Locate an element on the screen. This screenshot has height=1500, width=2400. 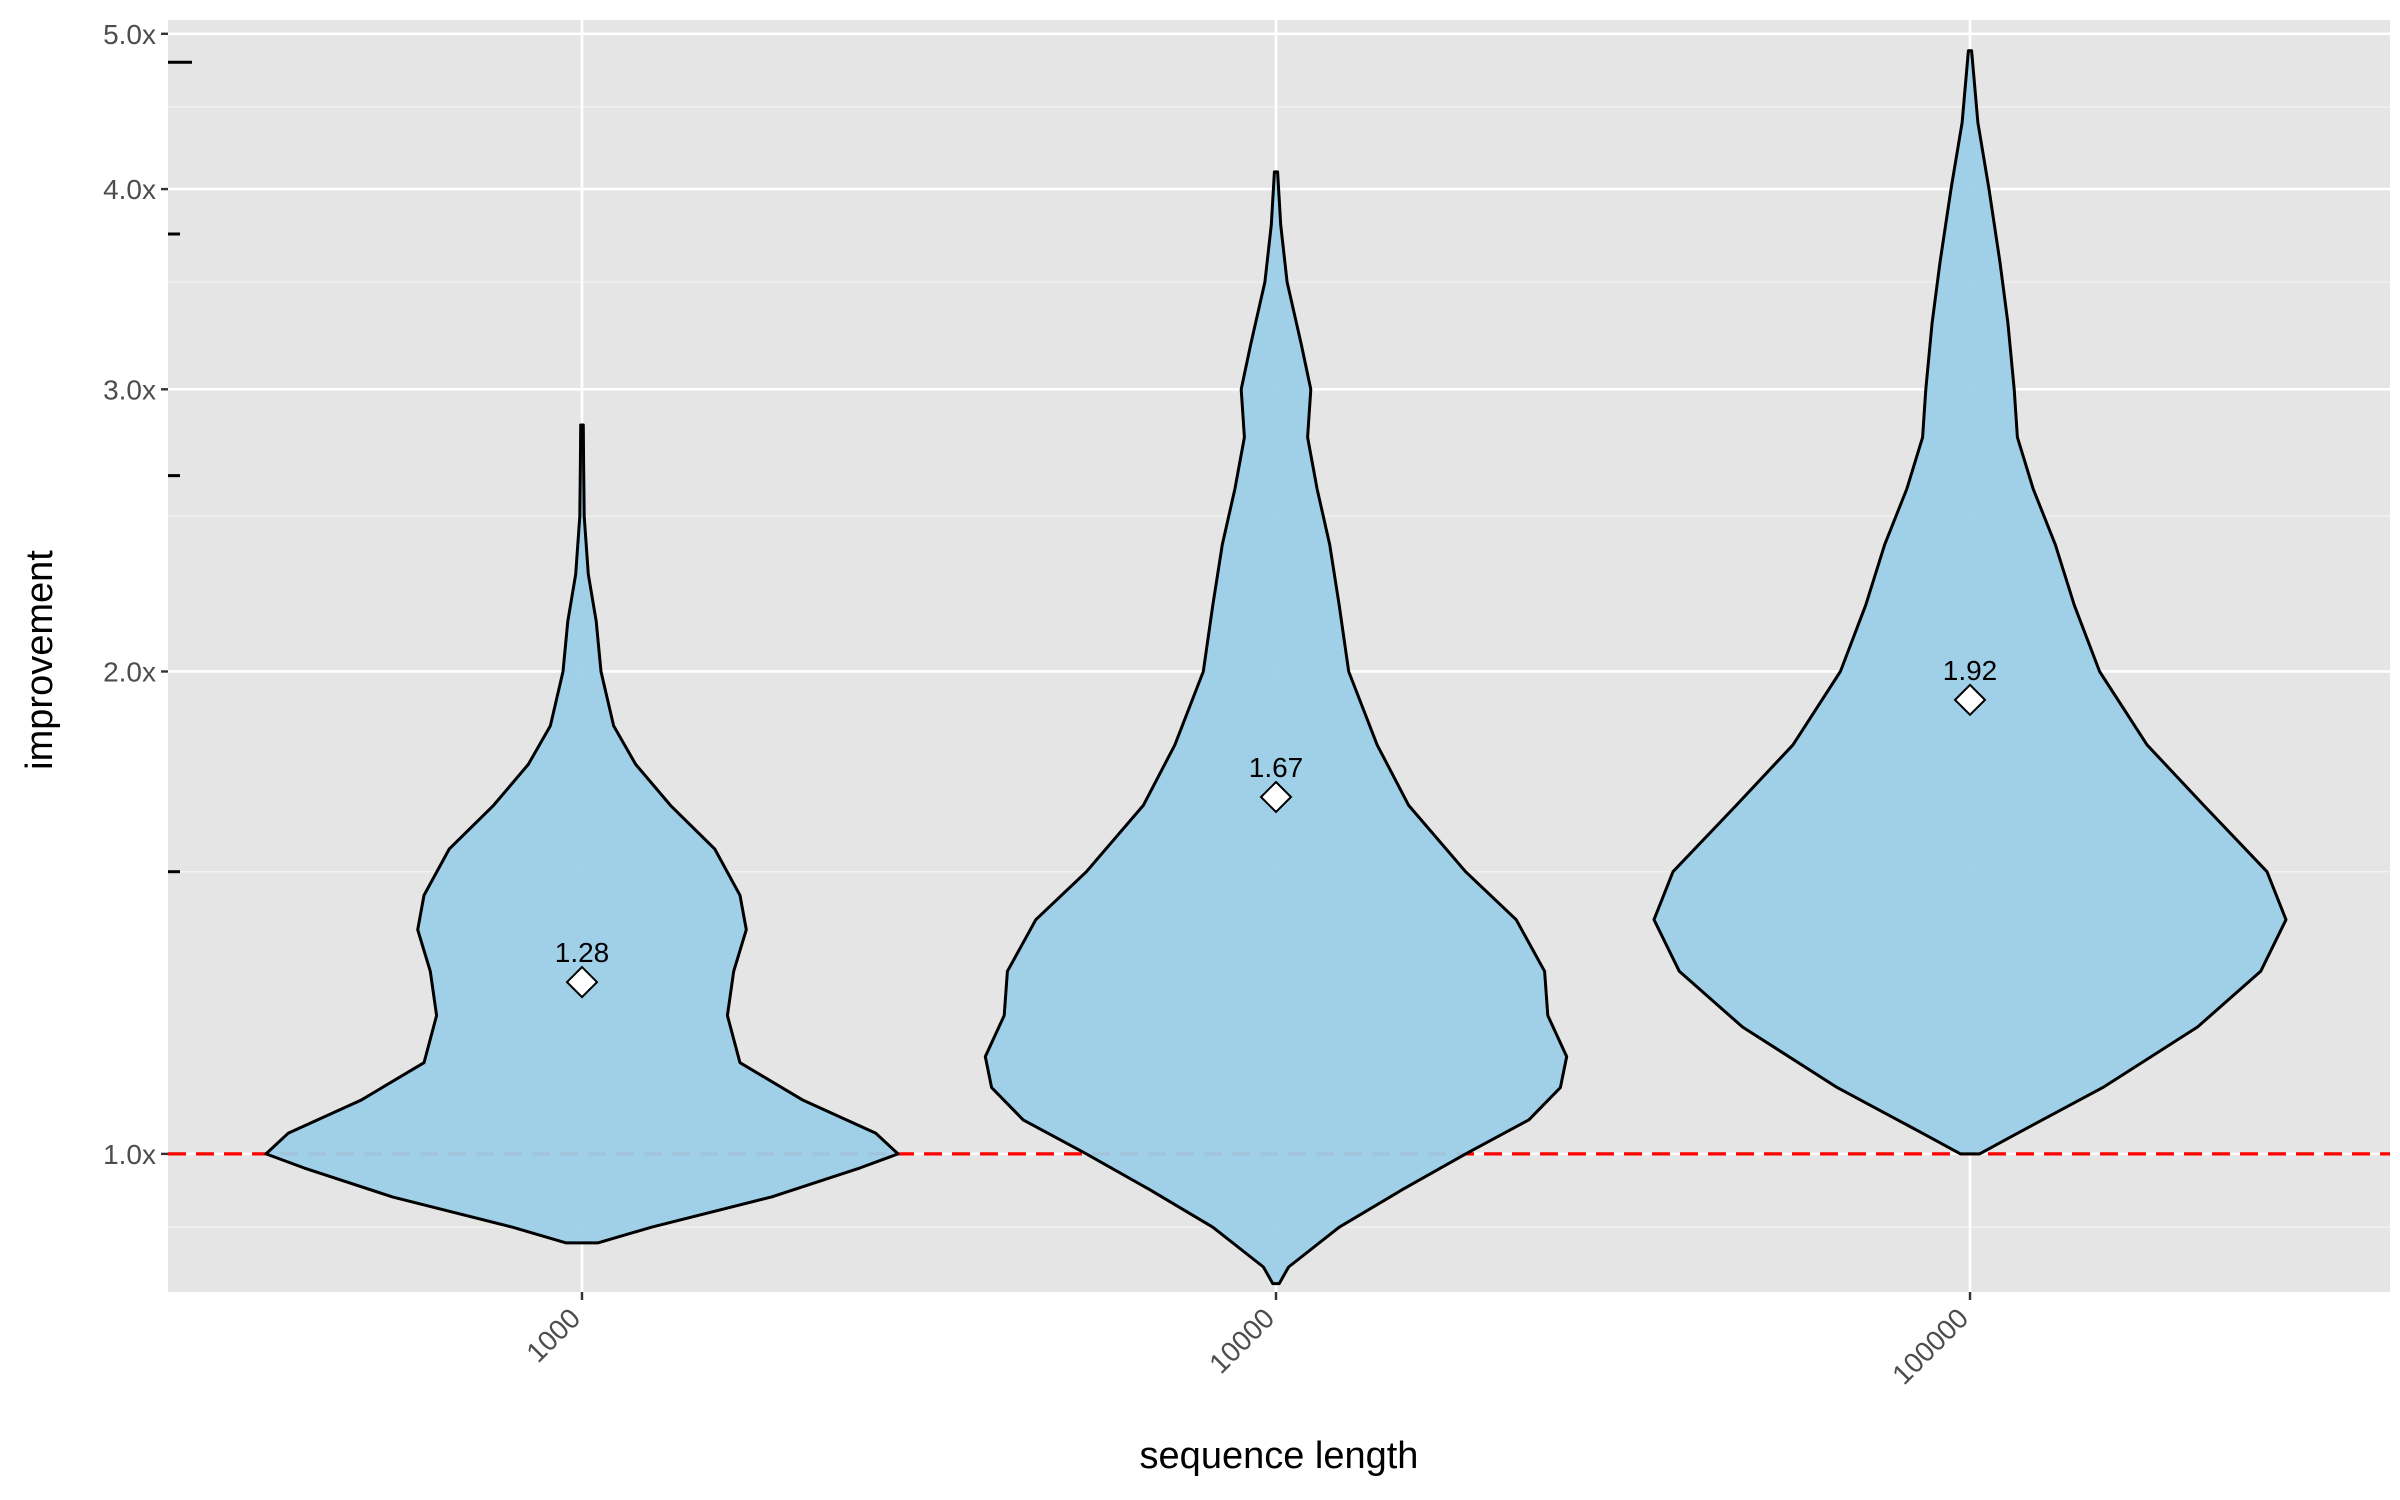
mean-label: 1.28 is located at coordinates (582, 952).